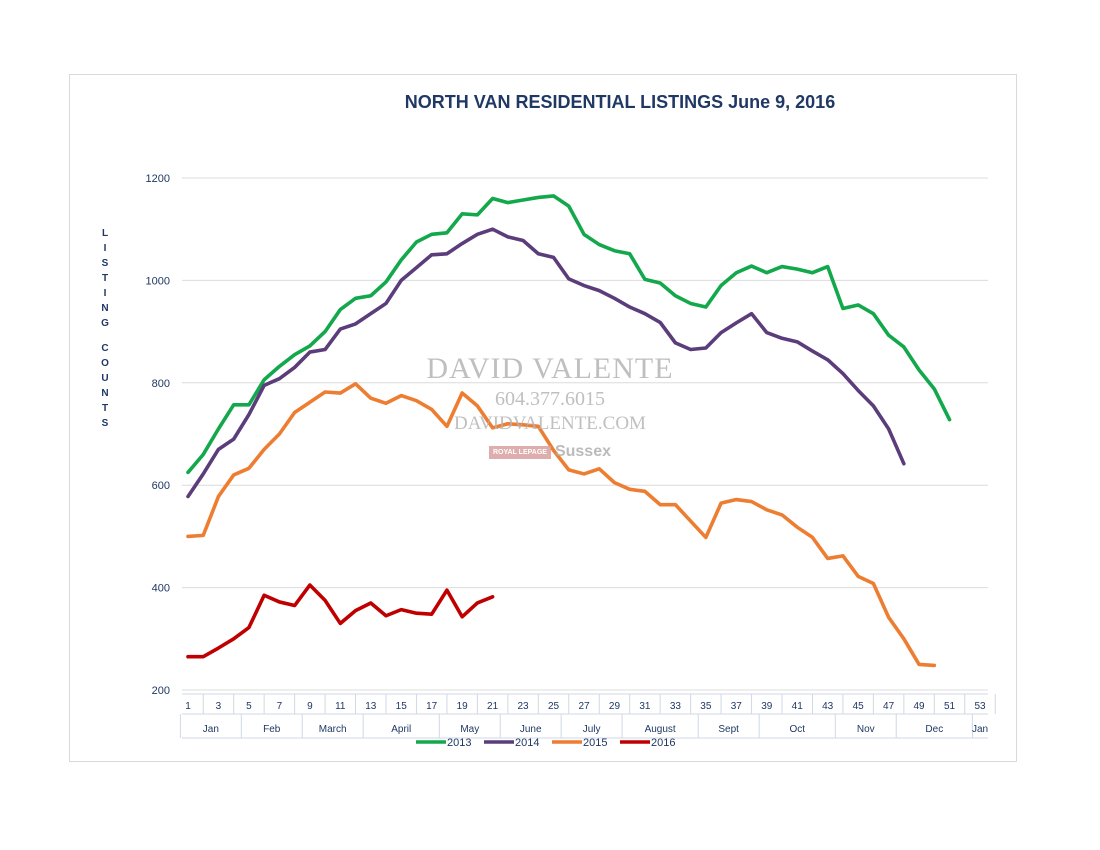 This screenshot has width=1100, height=850. What do you see at coordinates (493, 706) in the screenshot?
I see `x-tick-label: 21` at bounding box center [493, 706].